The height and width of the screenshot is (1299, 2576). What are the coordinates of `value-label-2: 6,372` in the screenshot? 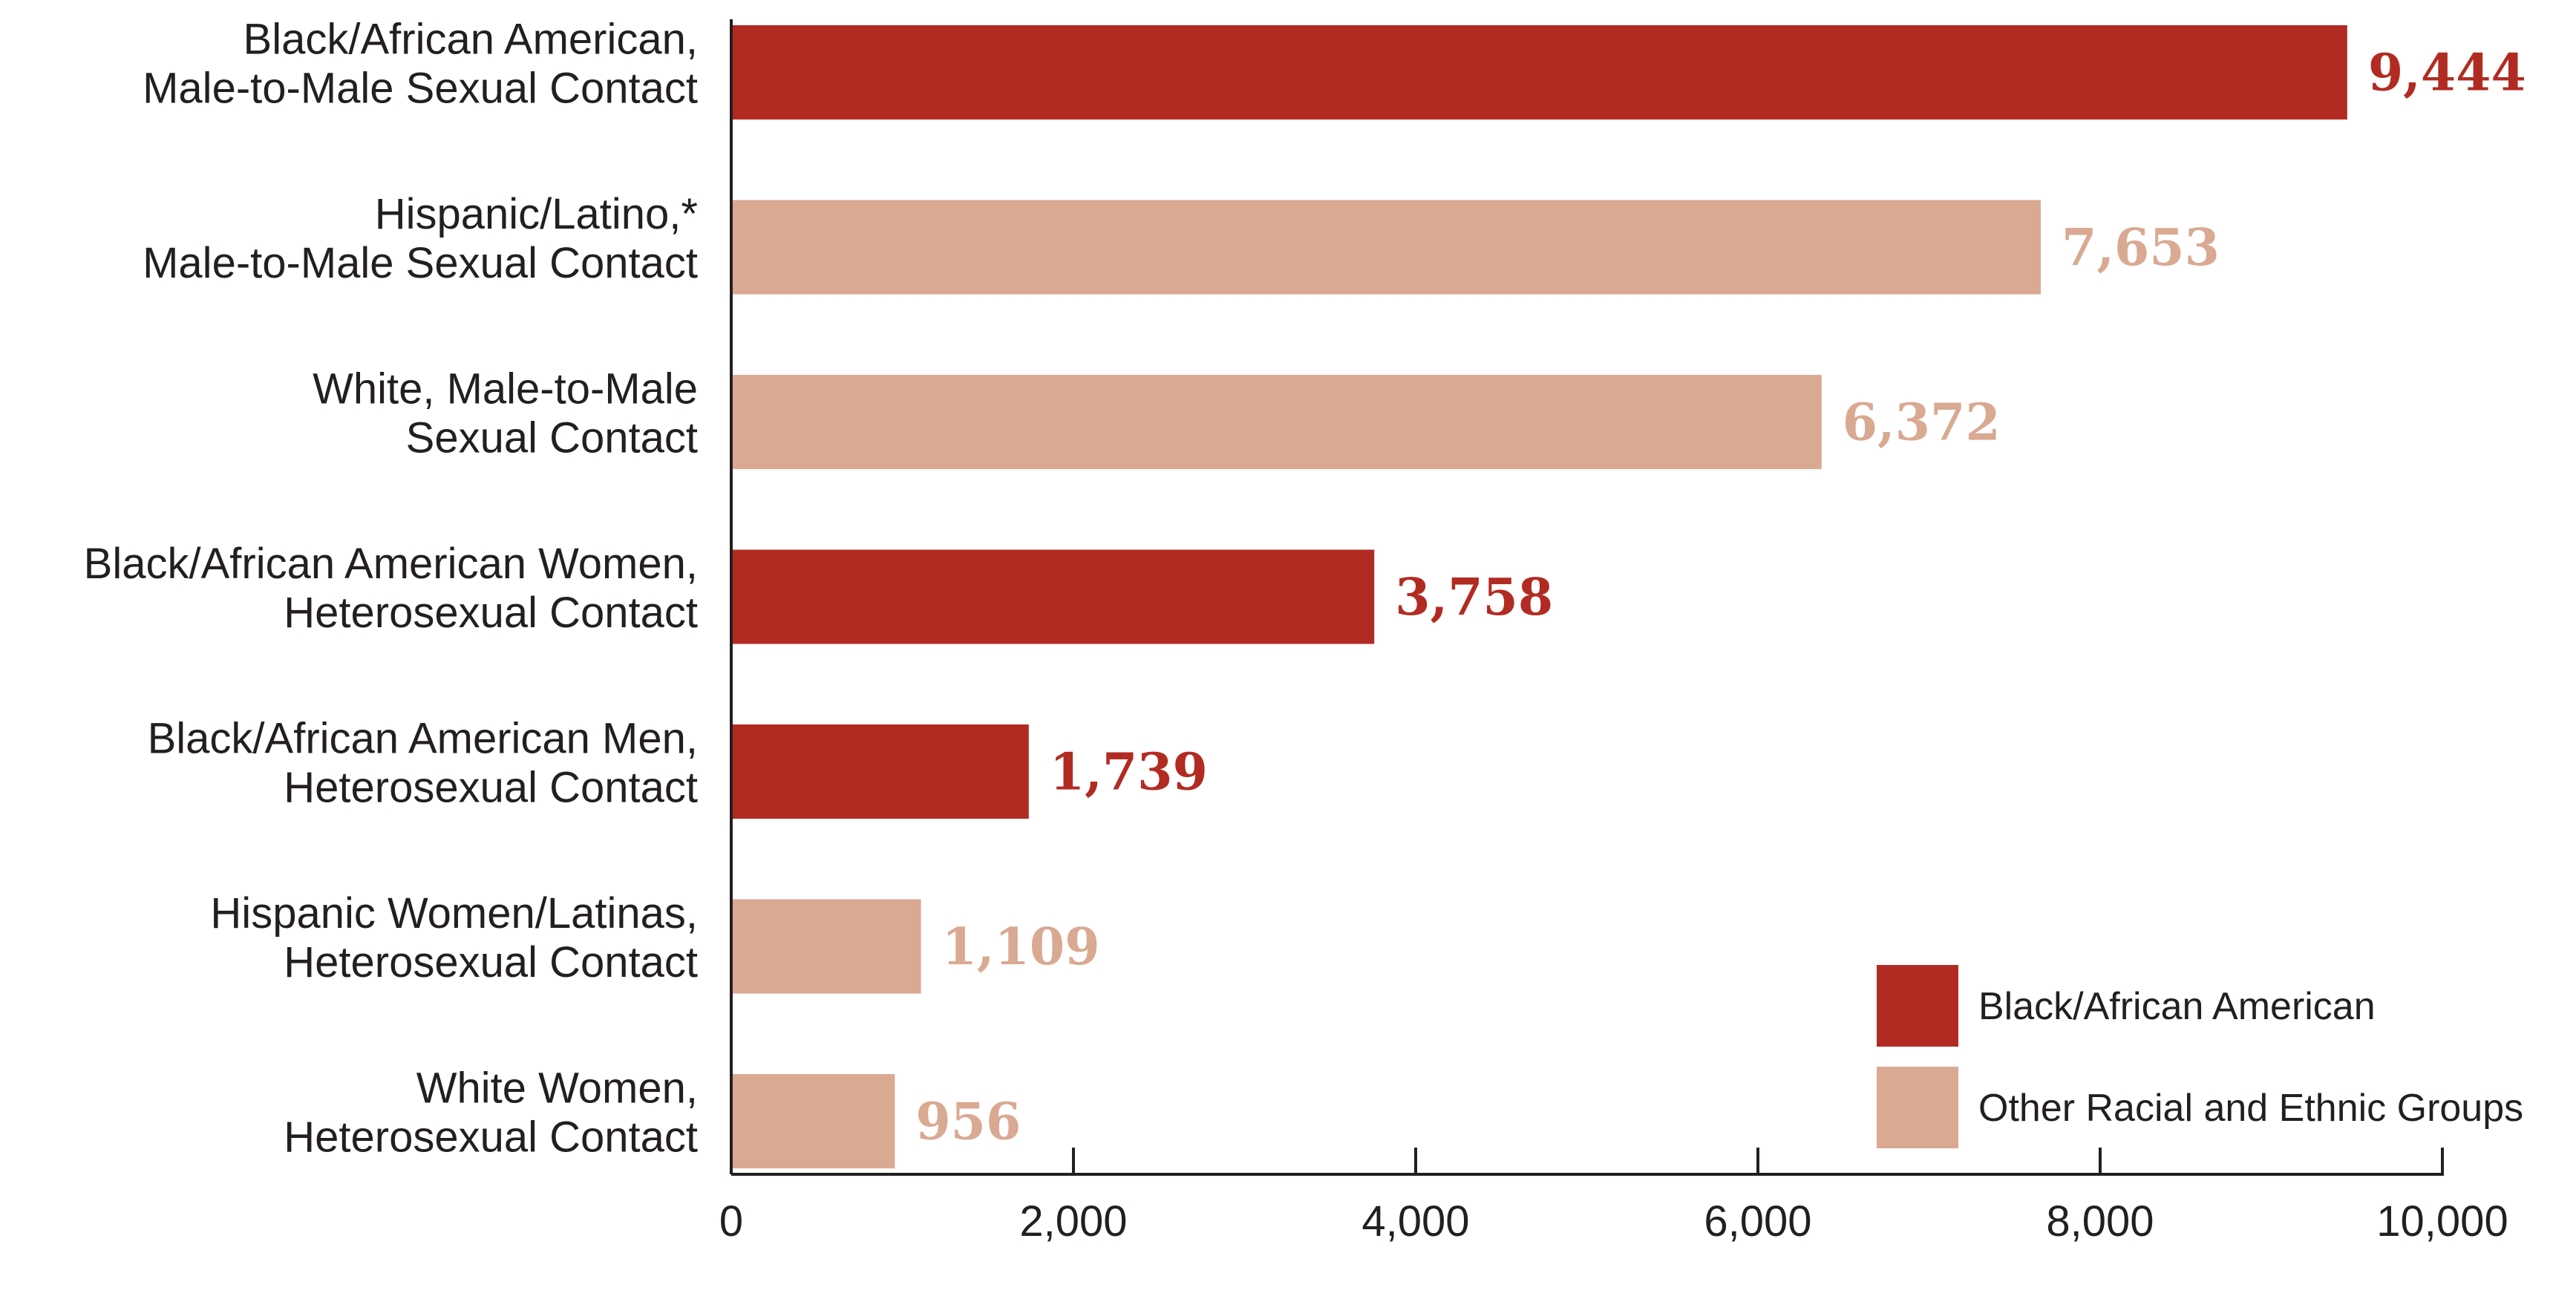 It's located at (1922, 423).